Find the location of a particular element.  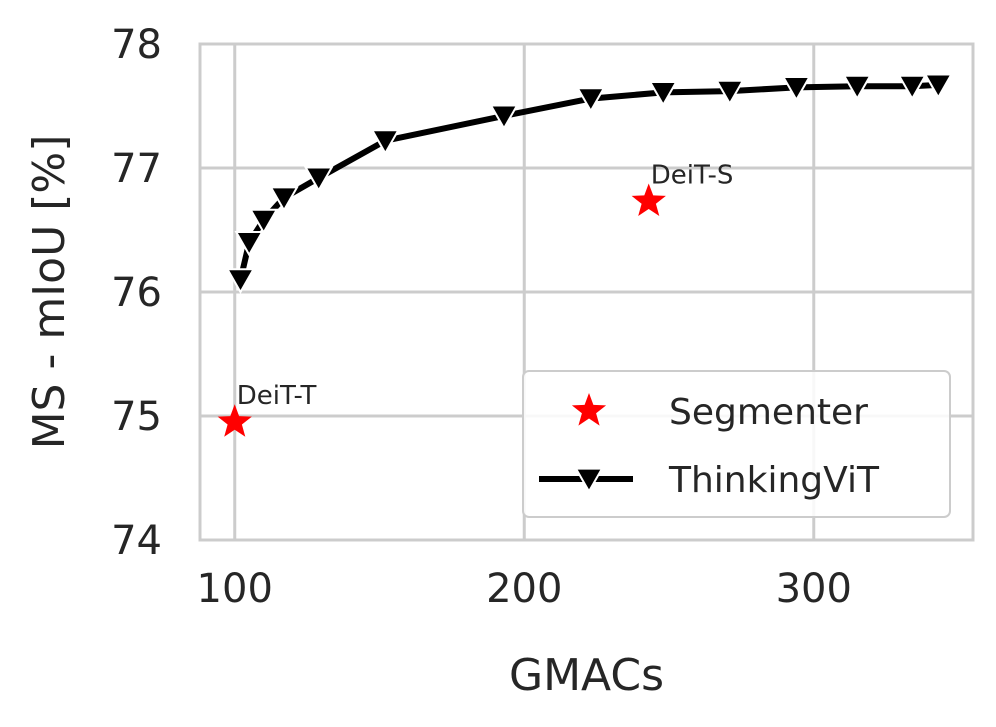

legend: Segmenter ThinkingViT is located at coordinates (736, 444).